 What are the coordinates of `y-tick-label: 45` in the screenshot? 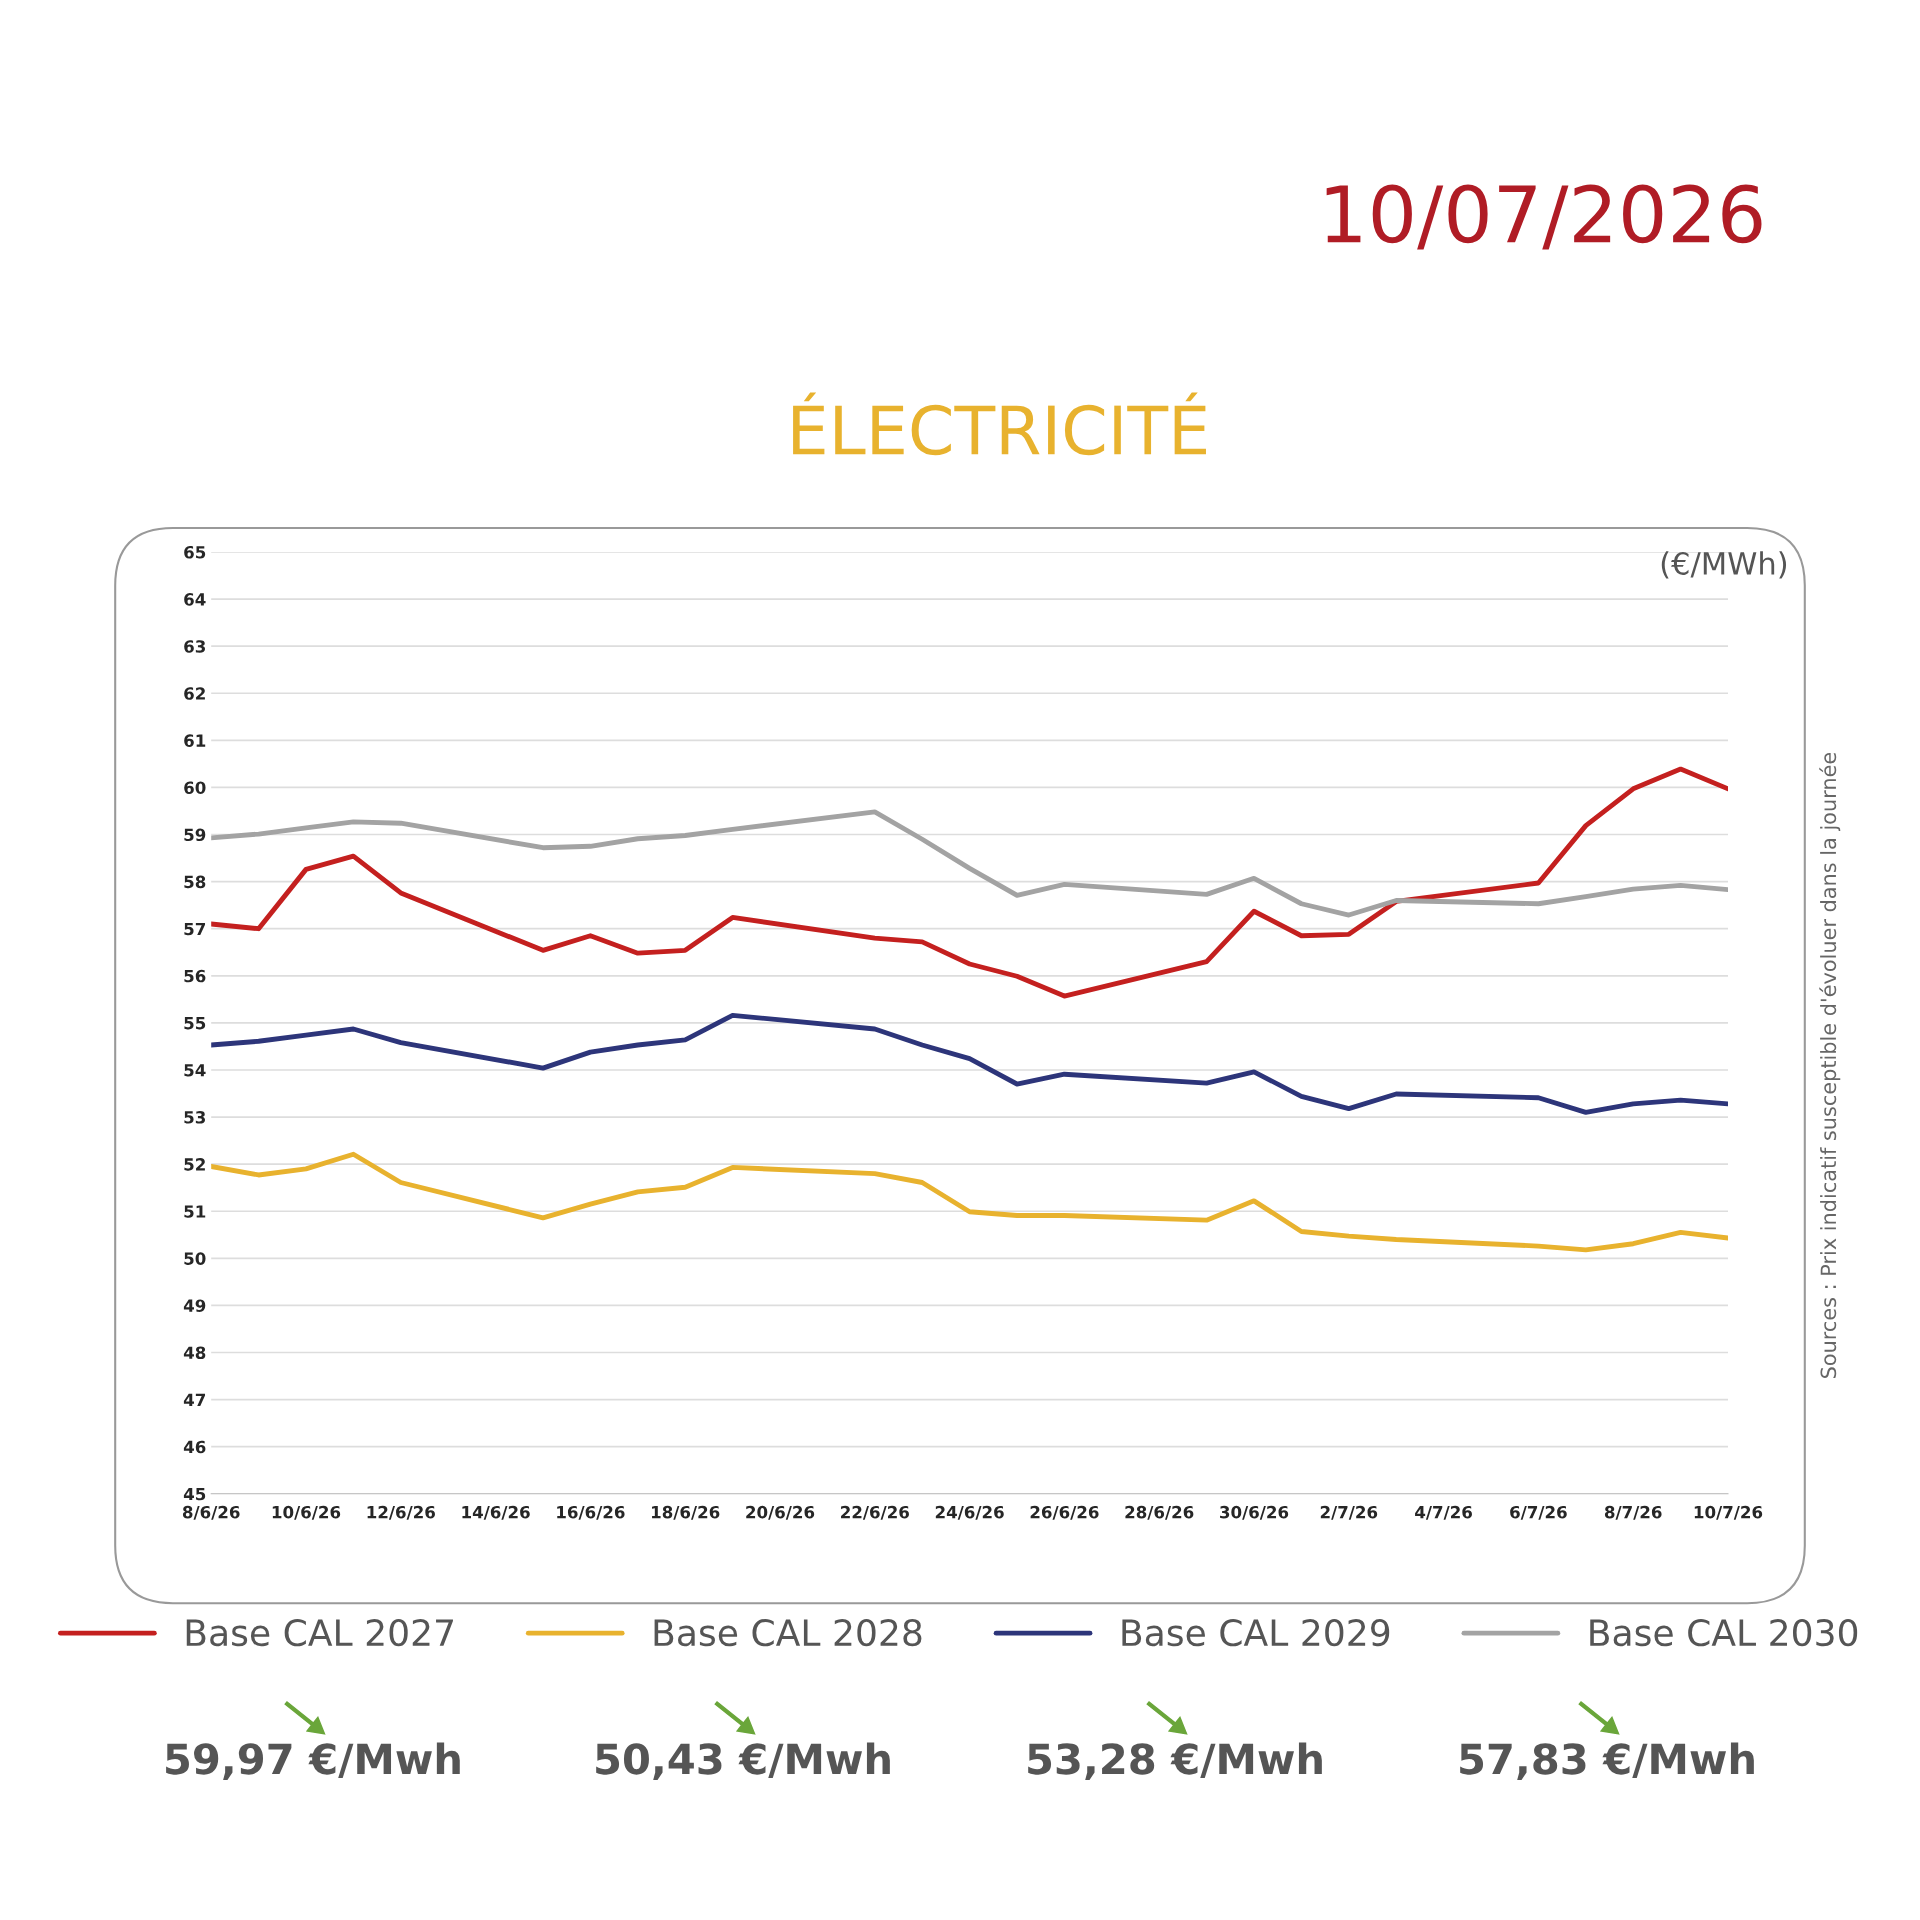 It's located at (194, 1494).